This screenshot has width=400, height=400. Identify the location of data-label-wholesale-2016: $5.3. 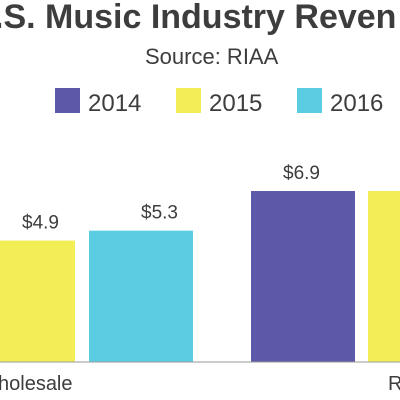
(159, 213).